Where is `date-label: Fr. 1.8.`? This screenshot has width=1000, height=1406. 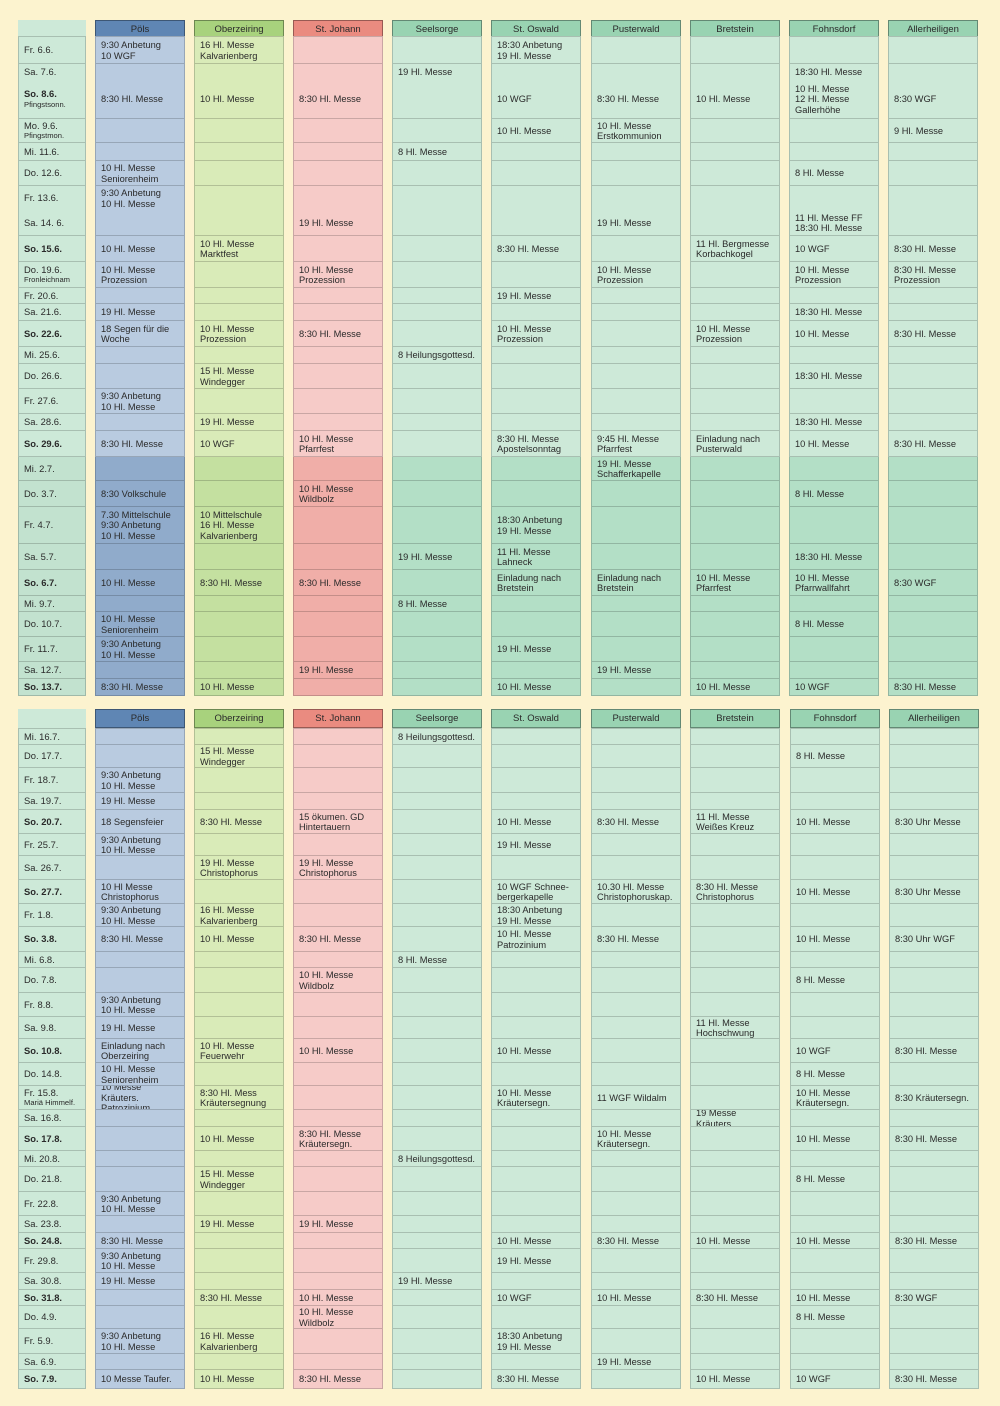 date-label: Fr. 1.8. is located at coordinates (39, 915).